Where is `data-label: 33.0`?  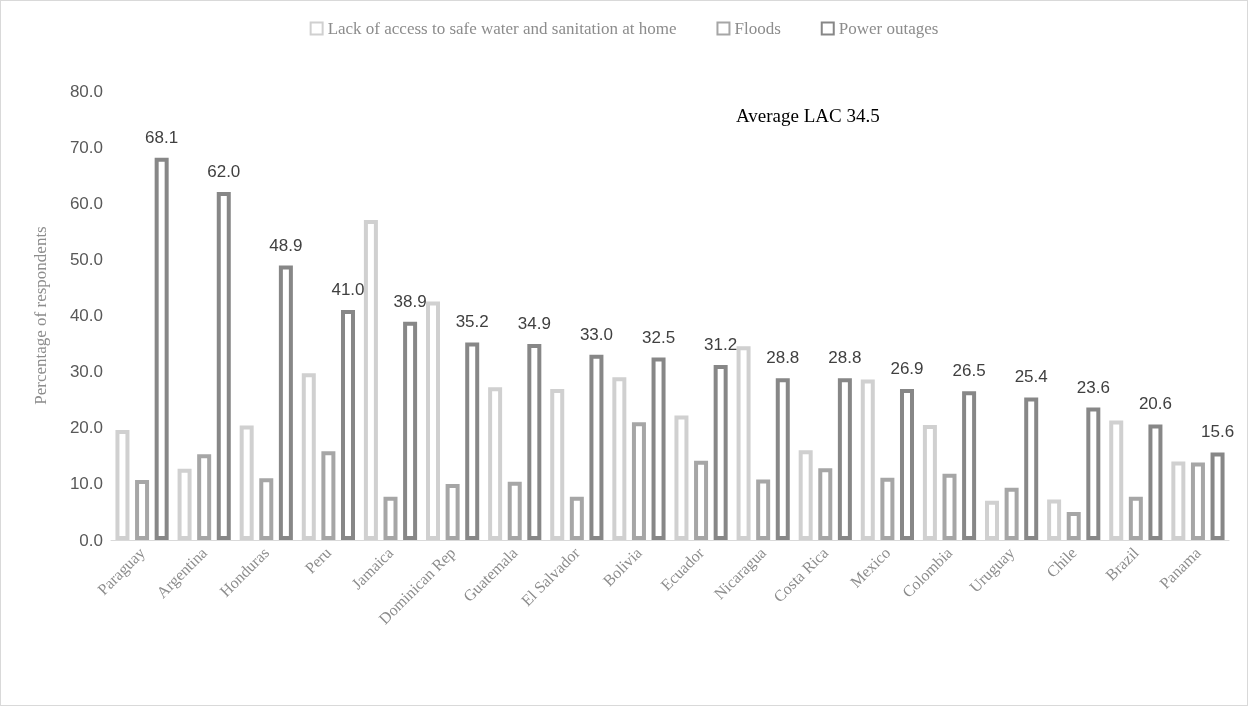 data-label: 33.0 is located at coordinates (596, 334).